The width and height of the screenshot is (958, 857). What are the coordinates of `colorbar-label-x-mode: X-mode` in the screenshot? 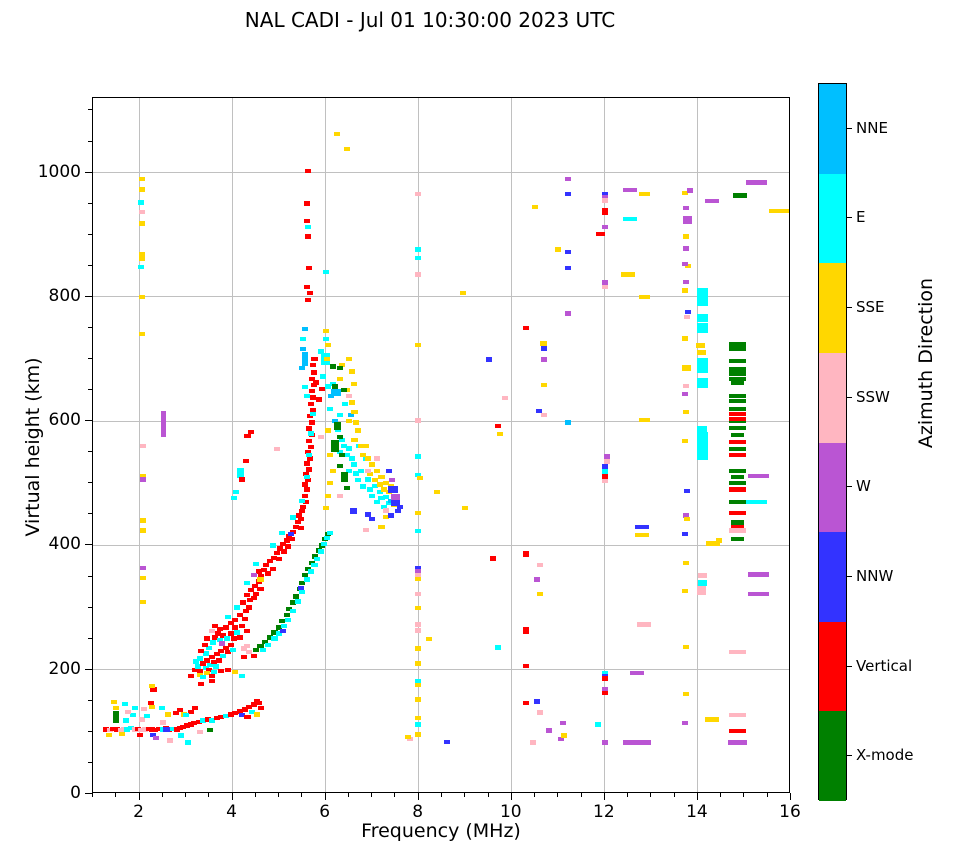 It's located at (885, 755).